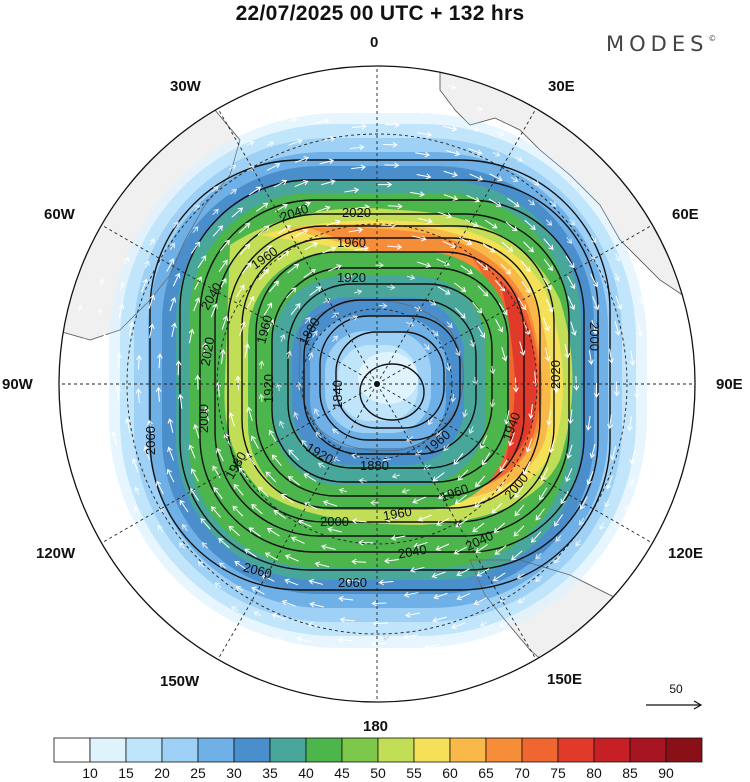 The height and width of the screenshot is (782, 750). Describe the element at coordinates (351, 242) in the screenshot. I see `contour-label: 1960` at that location.